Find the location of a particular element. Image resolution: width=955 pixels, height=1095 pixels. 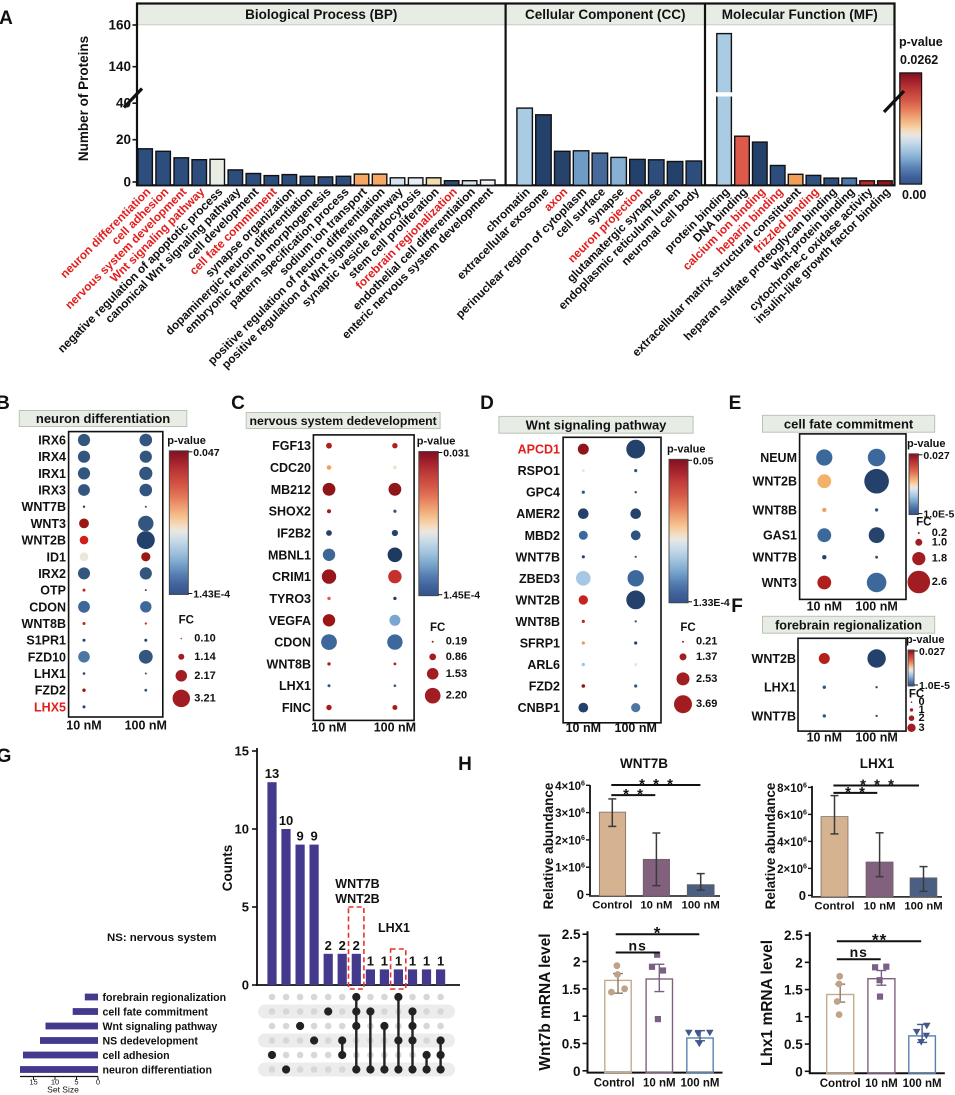

svg-text: Biological Process (BP) is located at coordinates (321, 14).